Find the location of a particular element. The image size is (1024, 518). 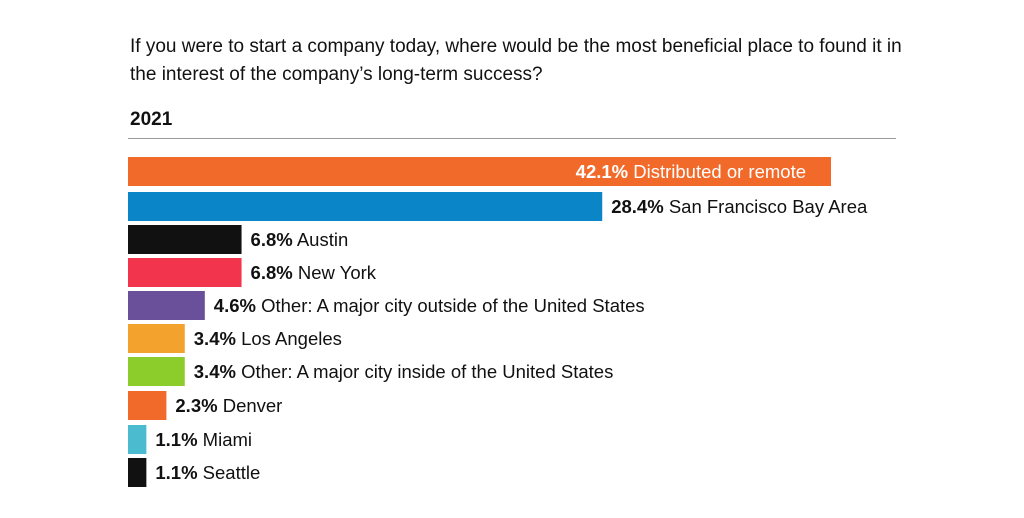

category-label: Miami is located at coordinates (225, 439).